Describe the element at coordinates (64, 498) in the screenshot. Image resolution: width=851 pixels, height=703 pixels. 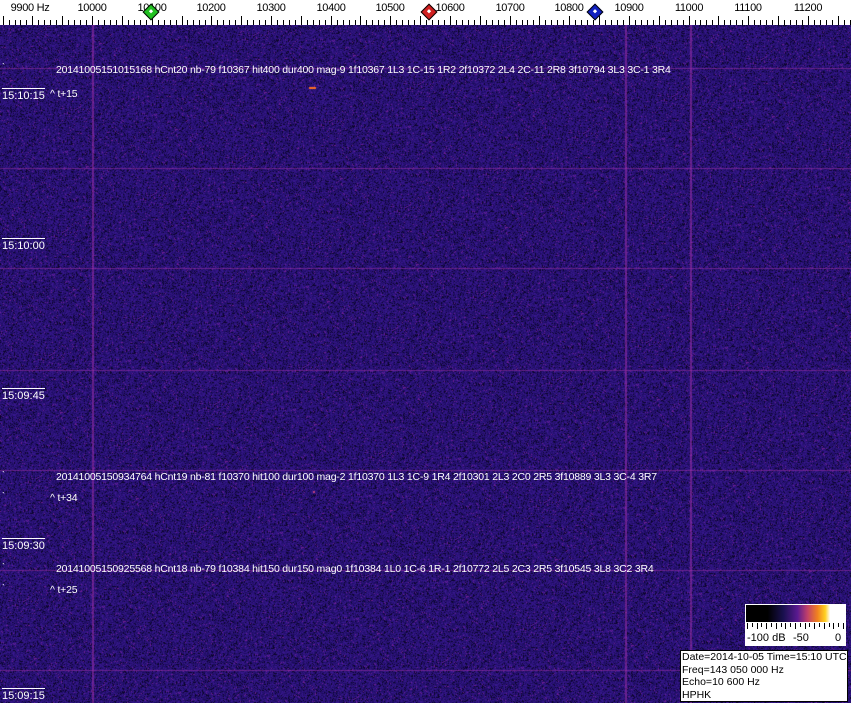
I see `event-offset: ^ t+34` at that location.